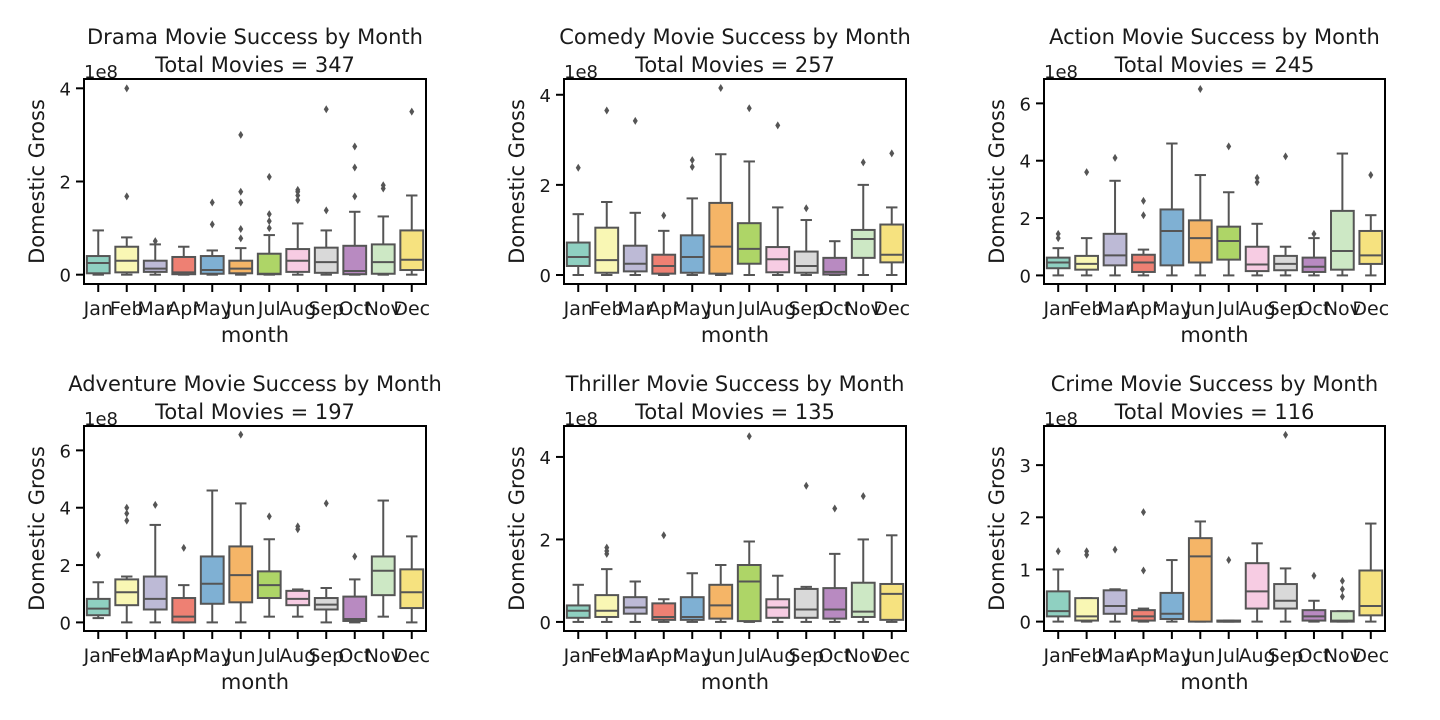  What do you see at coordinates (735, 384) in the screenshot?
I see `chart-title: Thriller Movie Success by Month` at bounding box center [735, 384].